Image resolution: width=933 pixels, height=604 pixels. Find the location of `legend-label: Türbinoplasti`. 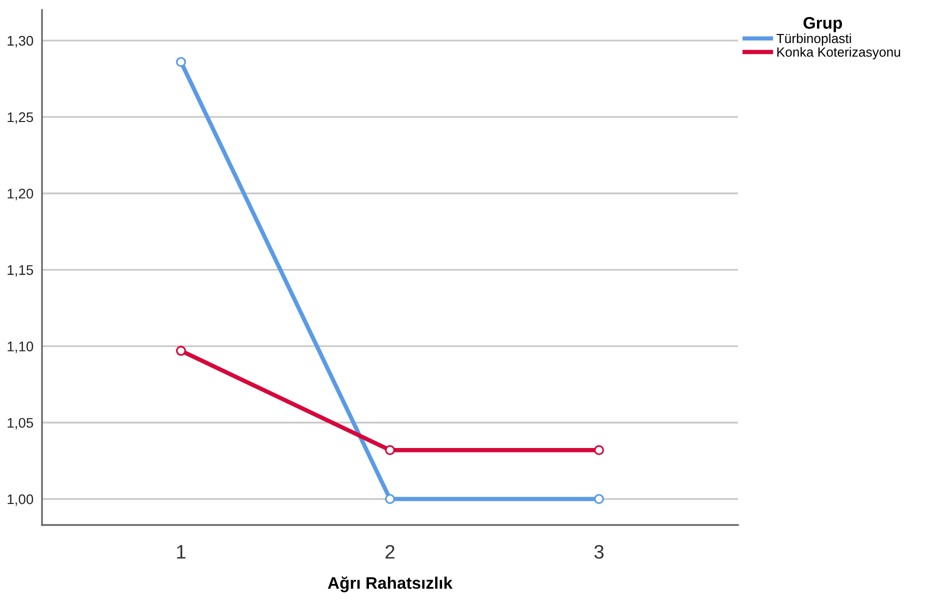

legend-label: Türbinoplasti is located at coordinates (813, 39).